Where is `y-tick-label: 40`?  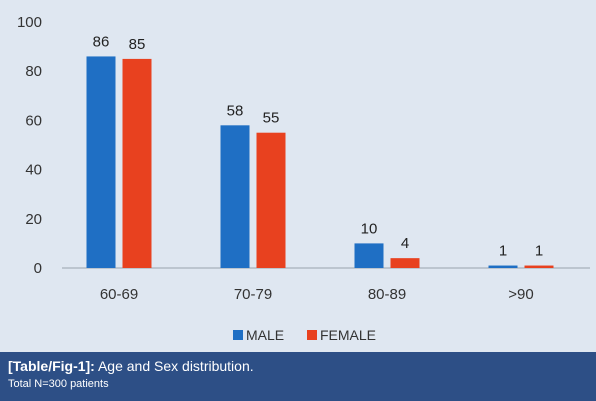 y-tick-label: 40 is located at coordinates (33, 170).